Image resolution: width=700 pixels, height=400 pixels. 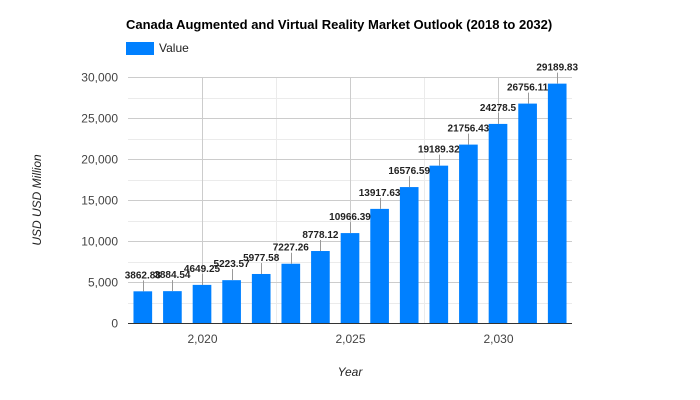 I want to click on legend-label: Value, so click(x=174, y=48).